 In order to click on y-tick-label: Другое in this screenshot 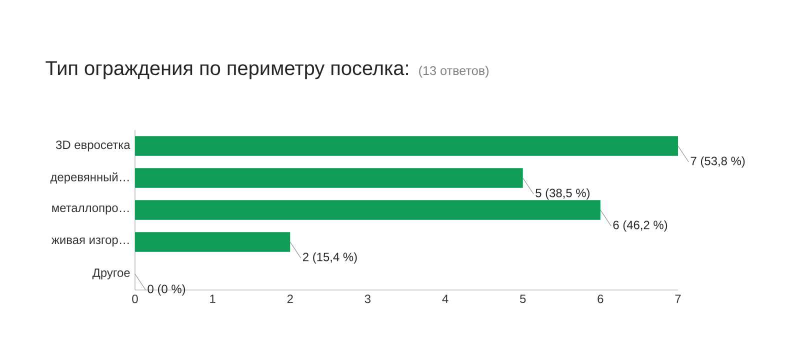, I will do `click(111, 274)`.